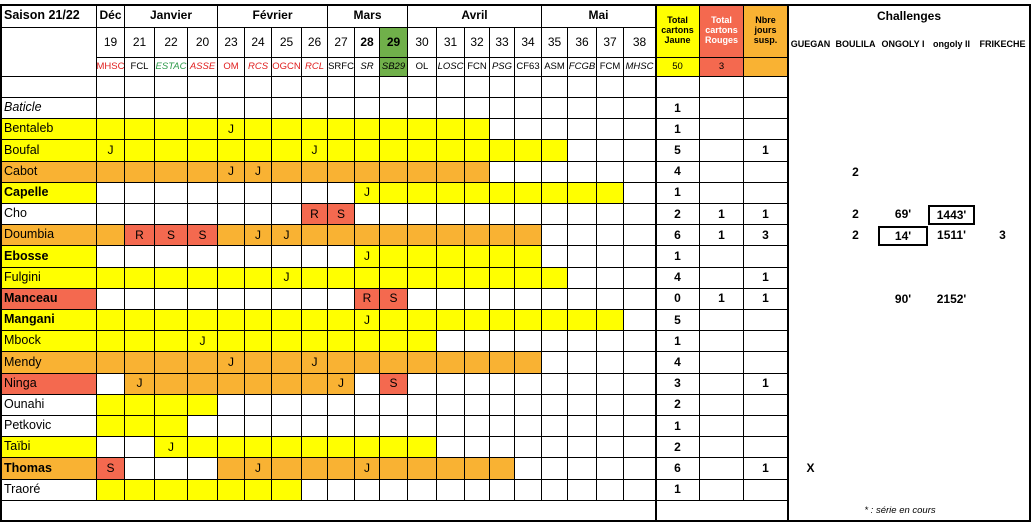 This screenshot has height=524, width=1033. Describe the element at coordinates (951, 215) in the screenshot. I see `challenge-cell: 1443'` at that location.